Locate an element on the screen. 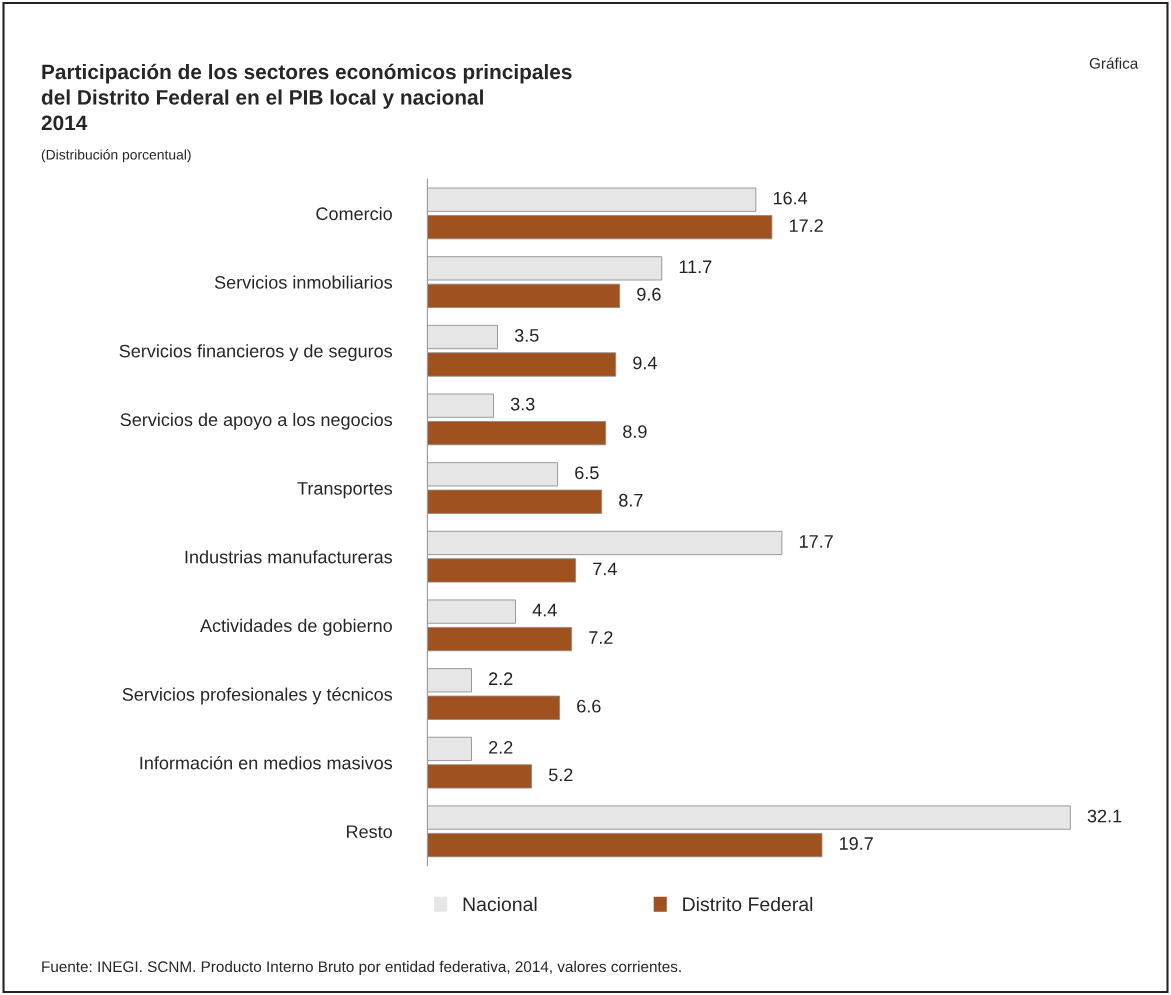 This screenshot has height=995, width=1171. y-tick-label: Servicios profesionales y técnicos is located at coordinates (257, 696).